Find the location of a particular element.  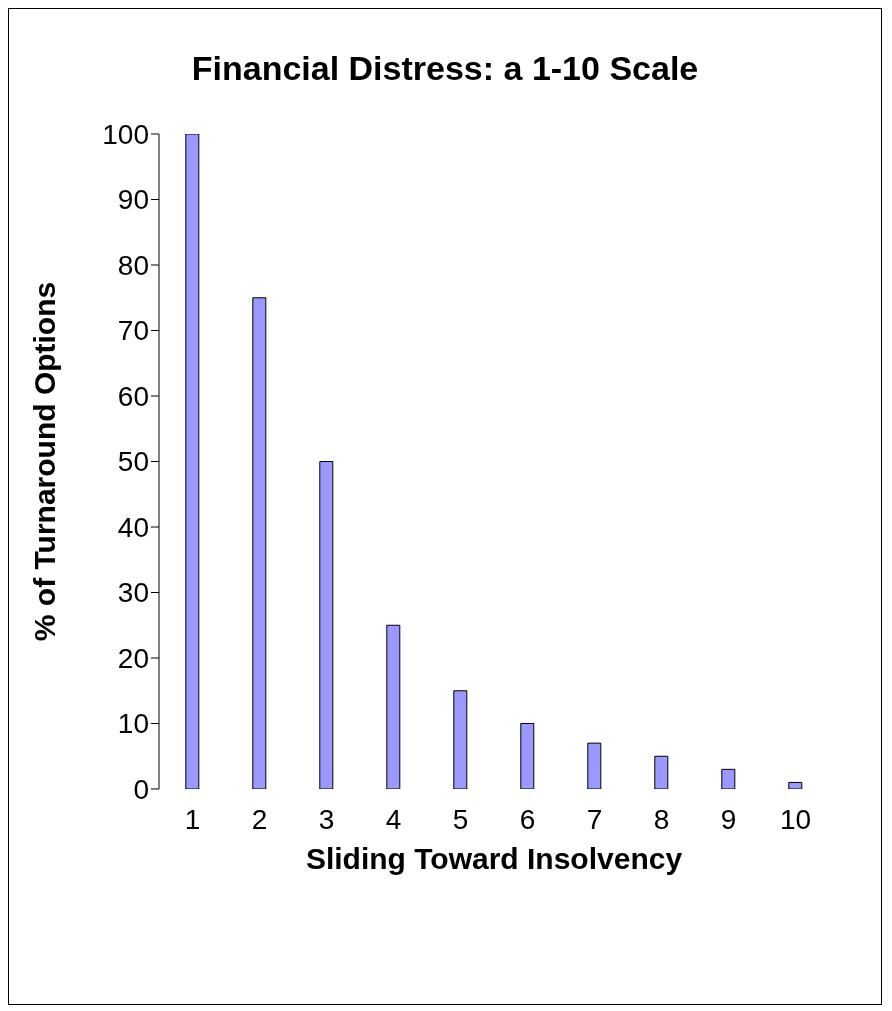

x-tick-label: 1 is located at coordinates (192, 819).